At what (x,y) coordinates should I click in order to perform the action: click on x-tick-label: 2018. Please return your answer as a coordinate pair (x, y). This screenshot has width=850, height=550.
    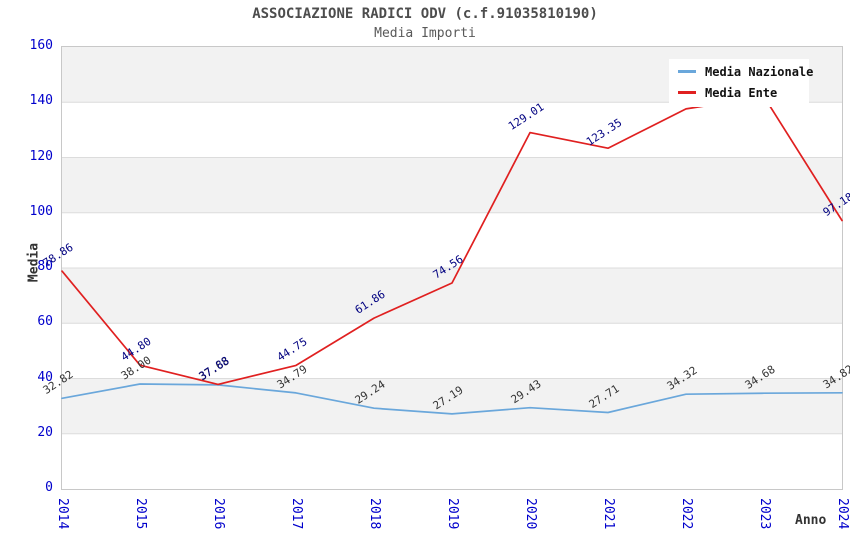
    Looking at the image, I should click on (374, 514).